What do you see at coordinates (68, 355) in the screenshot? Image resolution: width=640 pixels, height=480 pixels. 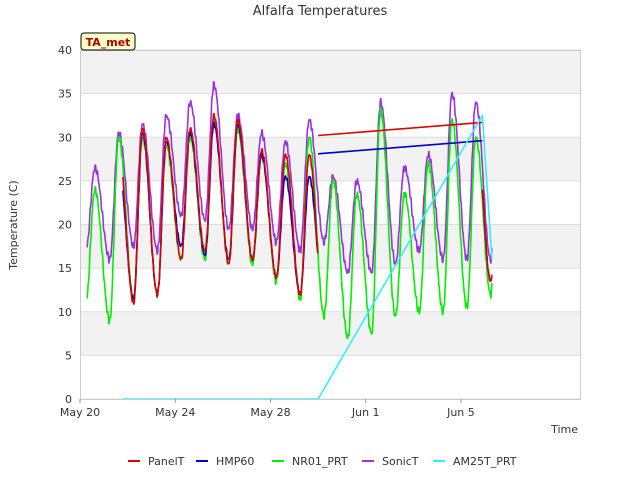 I see `y-tick-label: 5` at bounding box center [68, 355].